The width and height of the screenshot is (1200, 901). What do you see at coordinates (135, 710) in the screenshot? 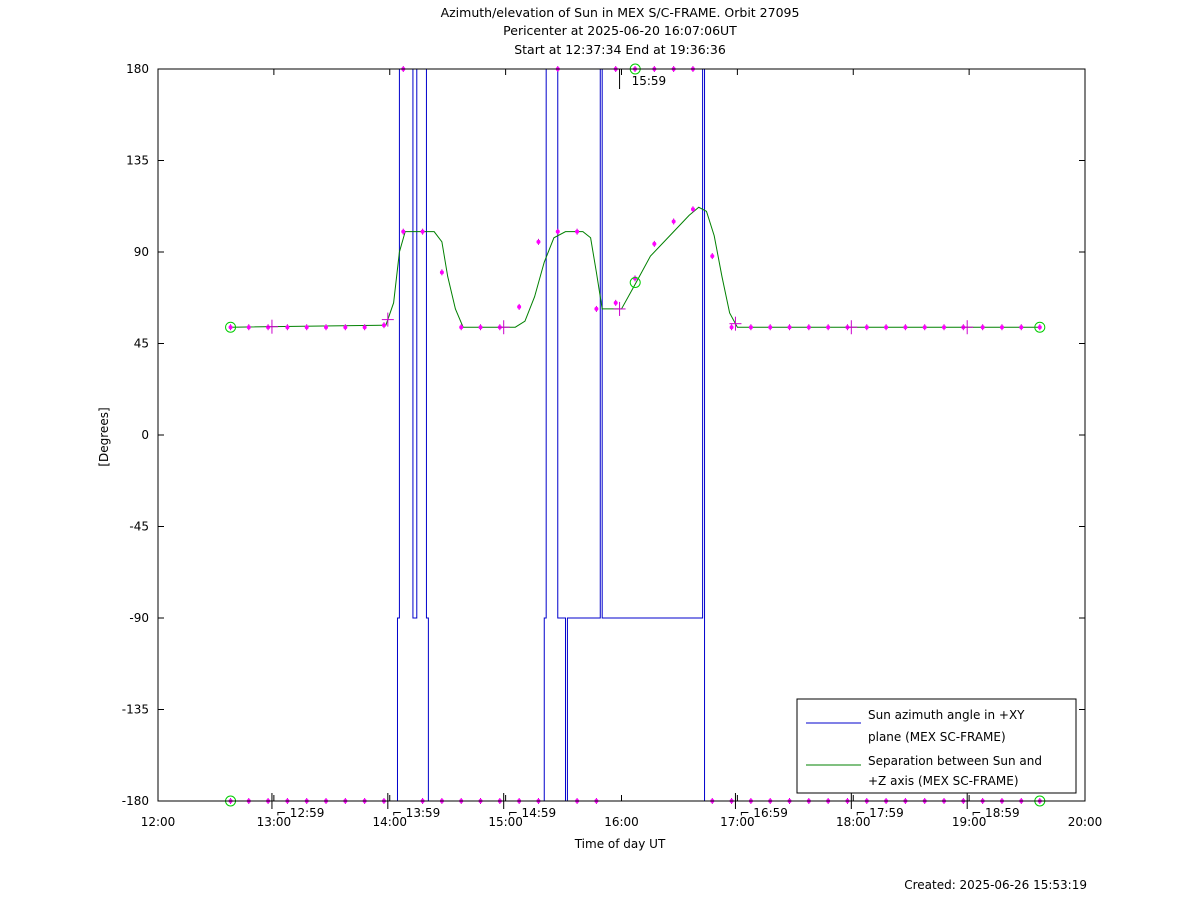
I see `y-tick-label: -135` at bounding box center [135, 710].